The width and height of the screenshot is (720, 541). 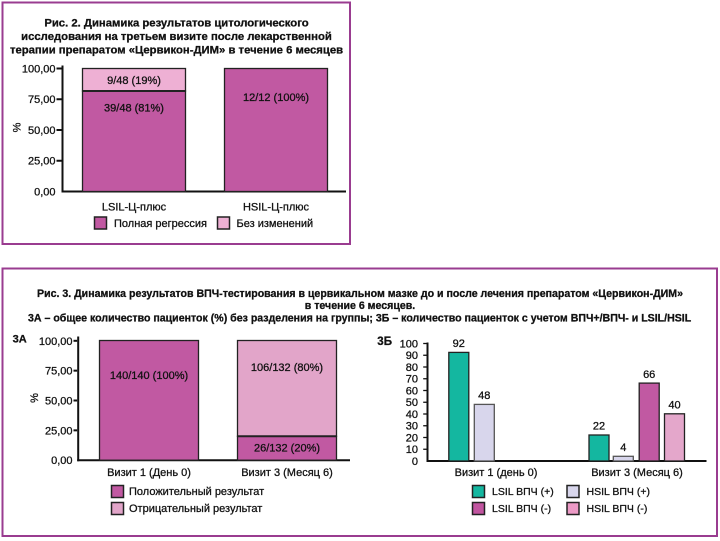 What do you see at coordinates (196, 492) in the screenshot?
I see `svg-text: Положительный результат` at bounding box center [196, 492].